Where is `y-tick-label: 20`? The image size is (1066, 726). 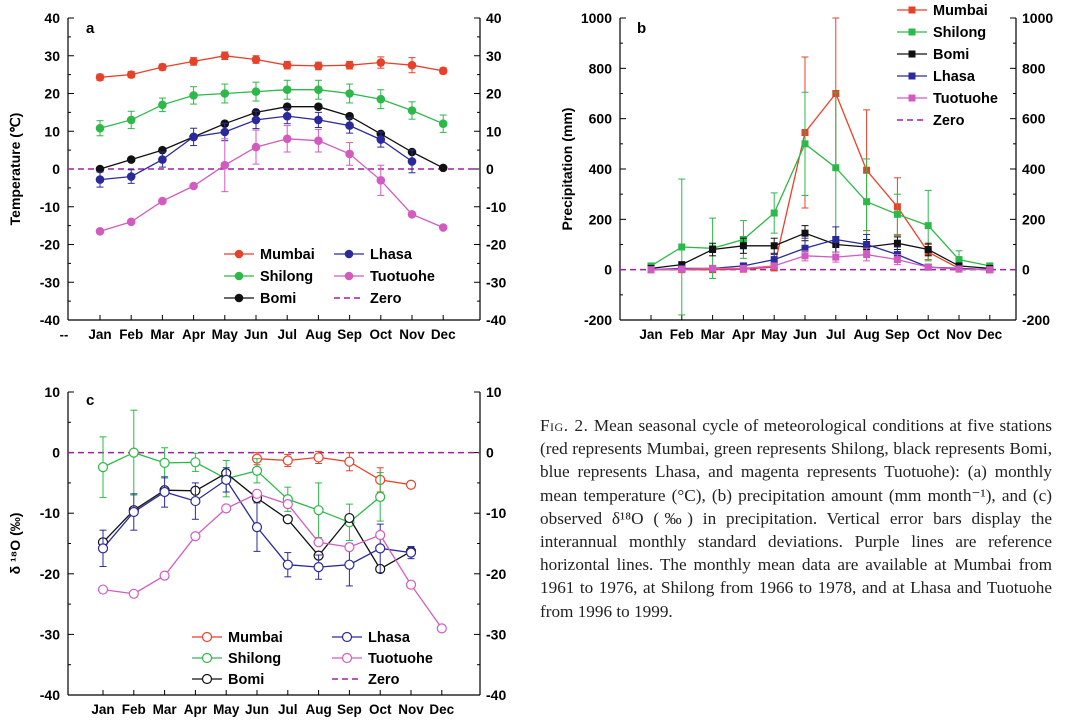
y-tick-label: 20 is located at coordinates (52, 94).